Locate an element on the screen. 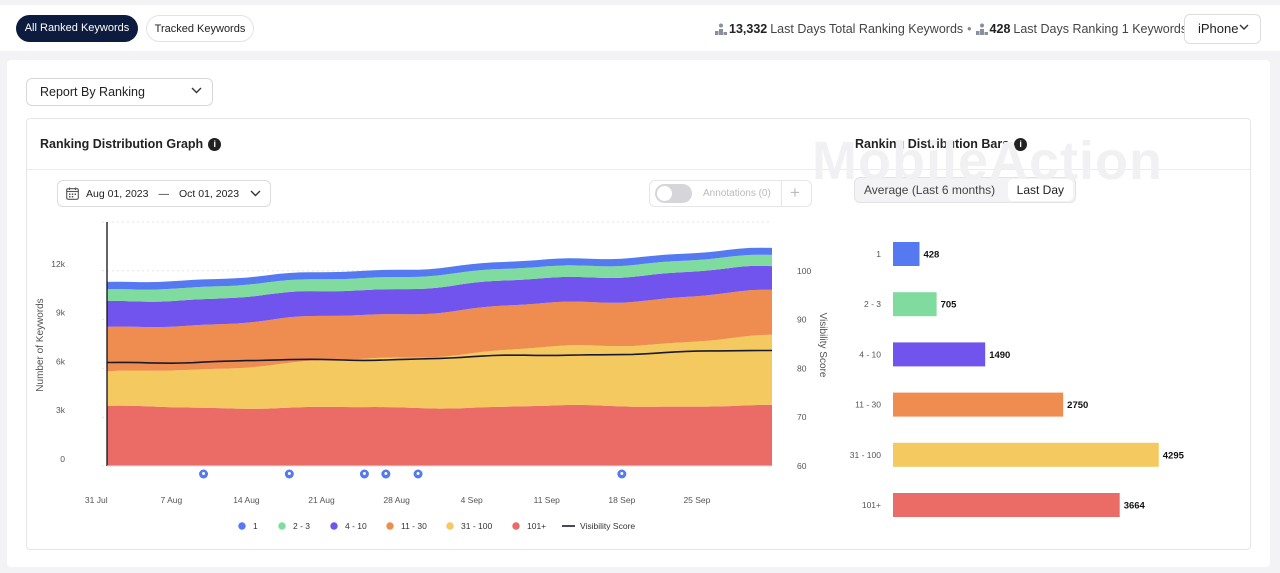 Image resolution: width=1280 pixels, height=573 pixels. tab-all-ranked-keywords: All Ranked Keywords is located at coordinates (77, 28).